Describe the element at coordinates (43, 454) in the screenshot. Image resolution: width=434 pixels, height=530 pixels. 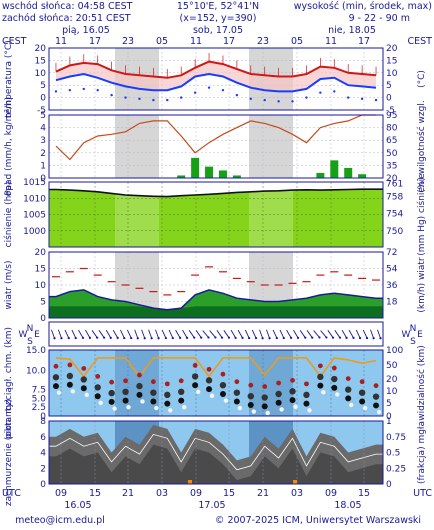
I see `y-tick-label: 4` at that location.